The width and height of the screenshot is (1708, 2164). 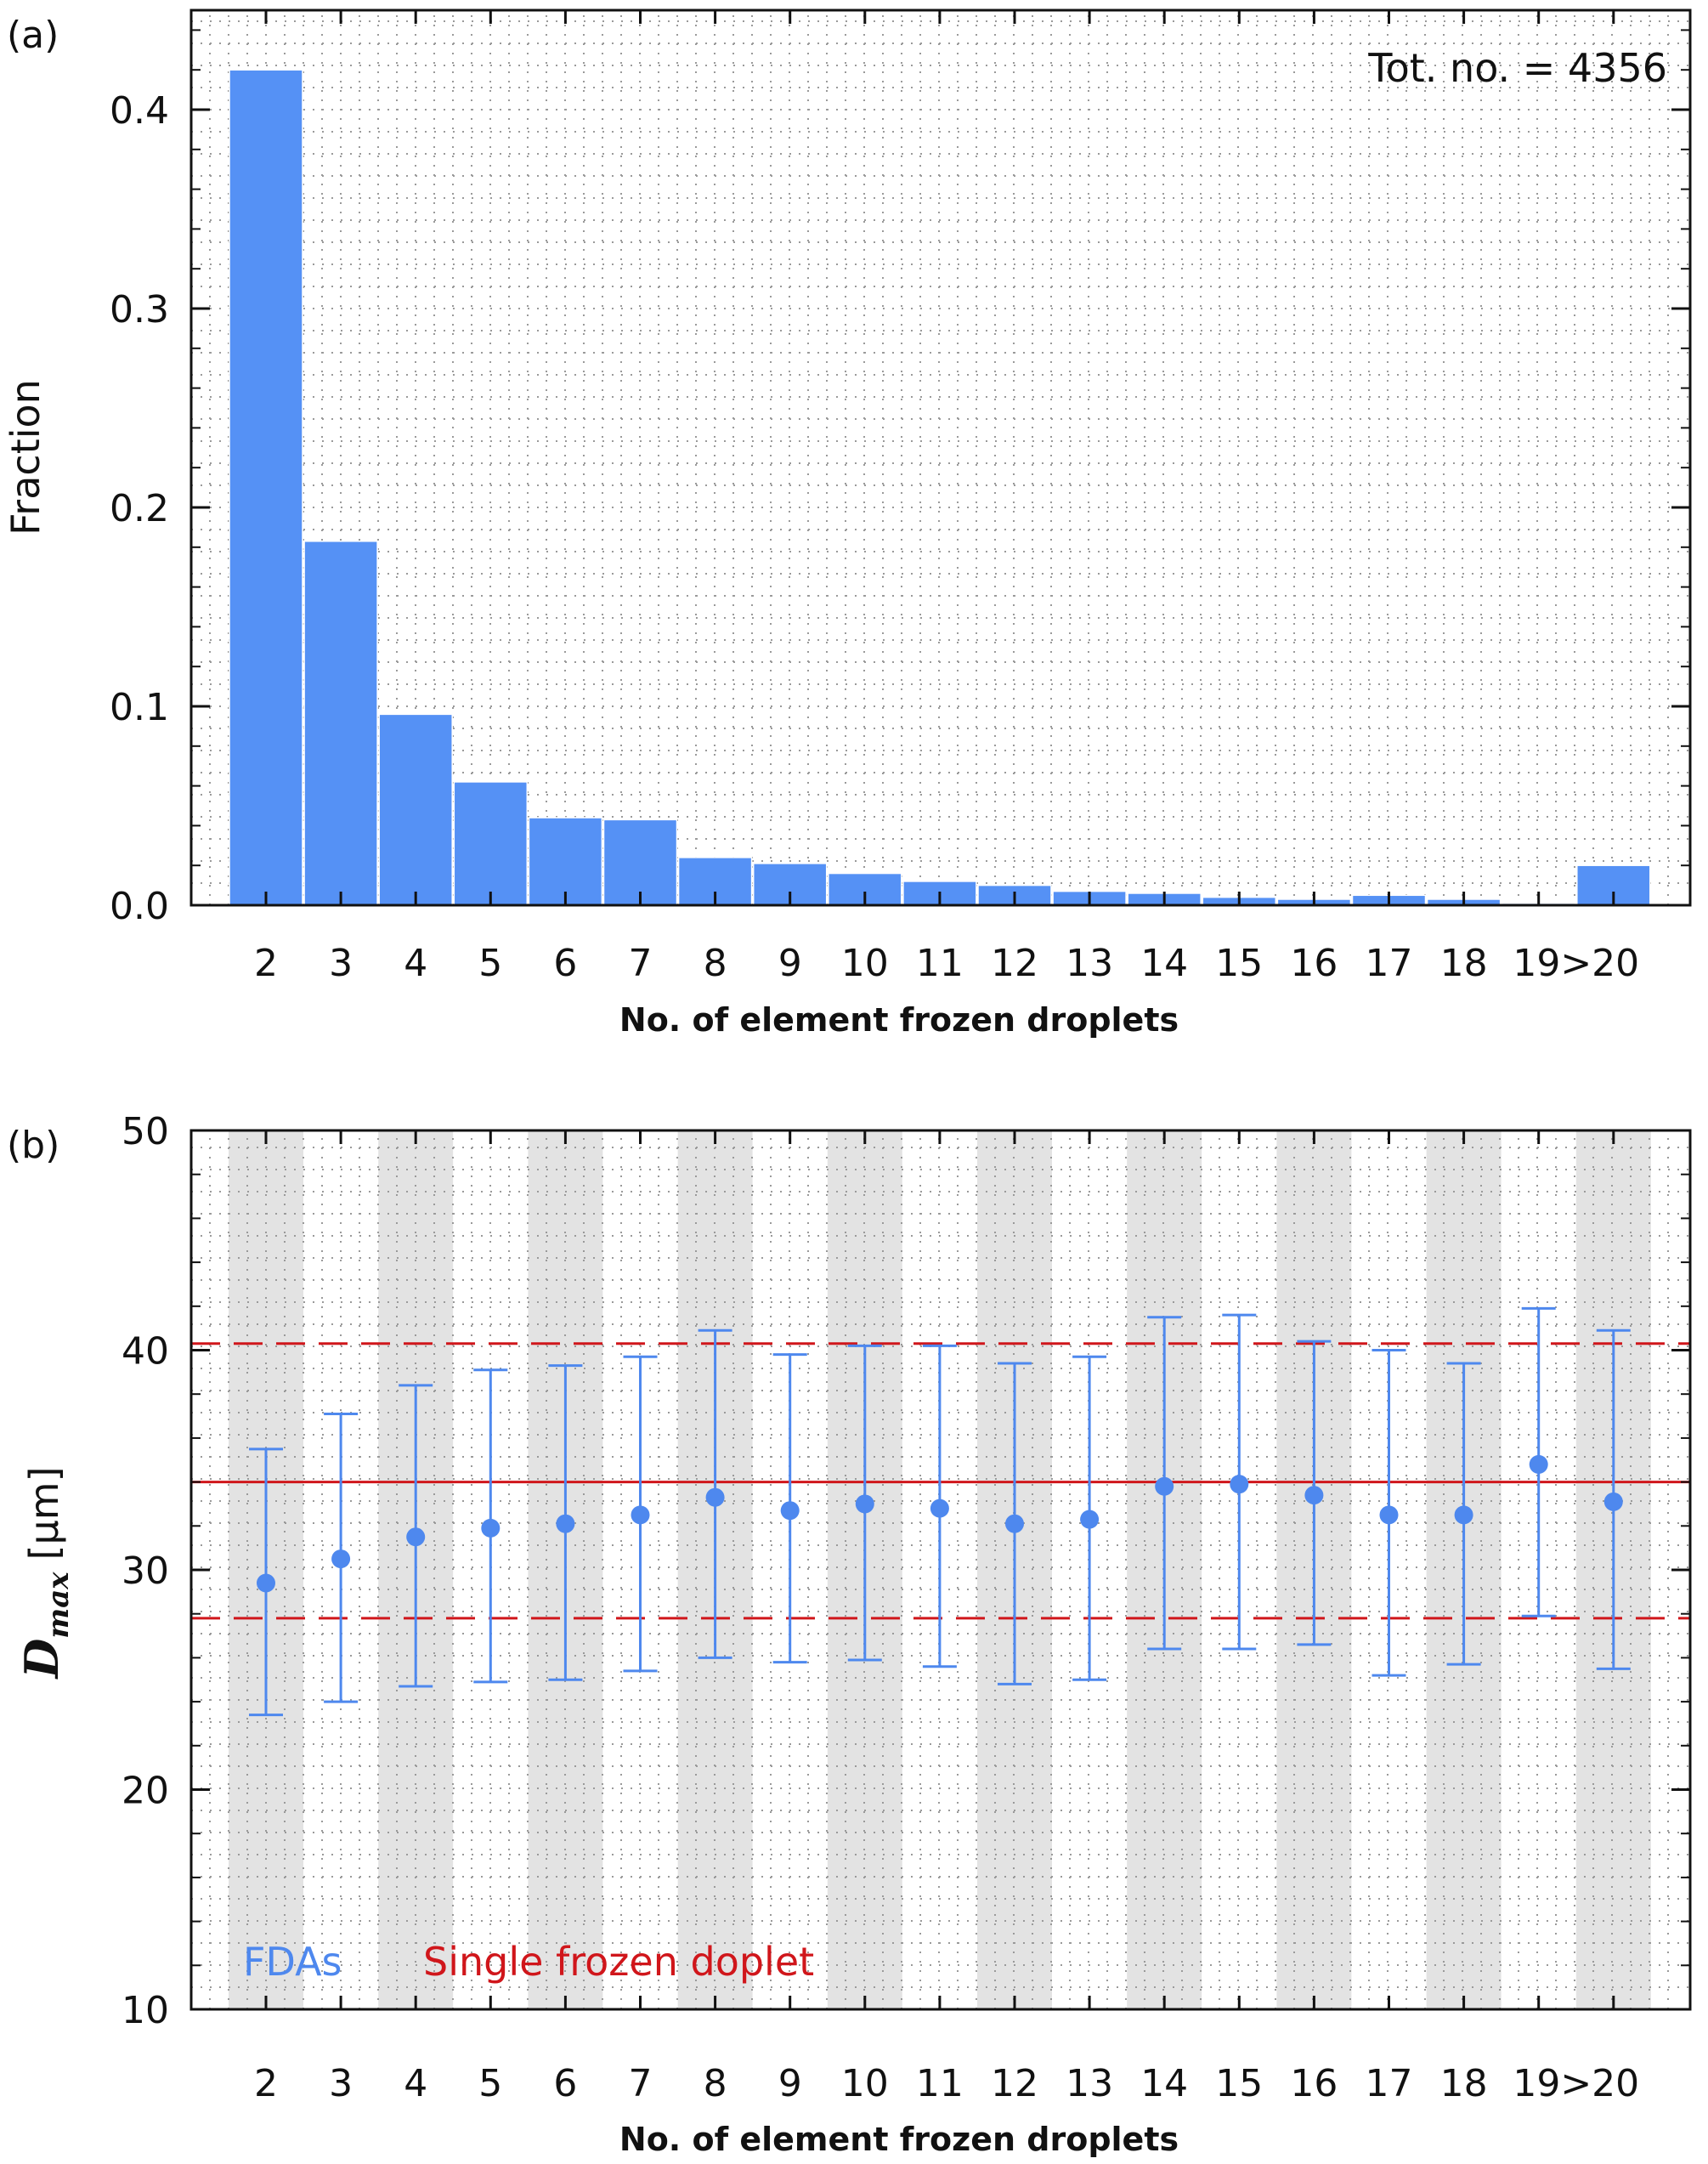 What do you see at coordinates (33, 1145) in the screenshot?
I see `panel-b-label: (b)` at bounding box center [33, 1145].